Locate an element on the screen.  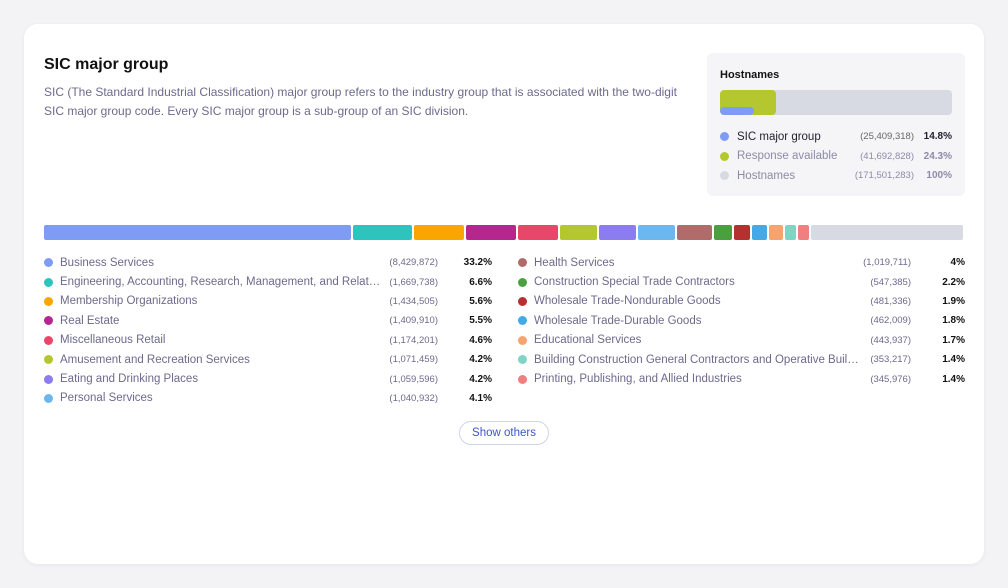
legend-item: Health Services (1,019,711) 4% is located at coordinates (741, 262).